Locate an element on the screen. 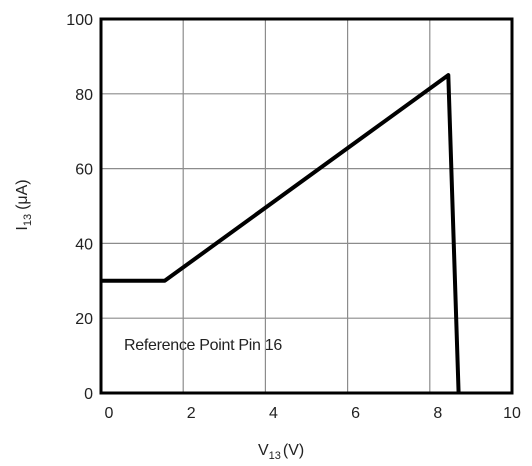 Image resolution: width=532 pixels, height=466 pixels. x-axis-label: V13 (V) is located at coordinates (281, 452).